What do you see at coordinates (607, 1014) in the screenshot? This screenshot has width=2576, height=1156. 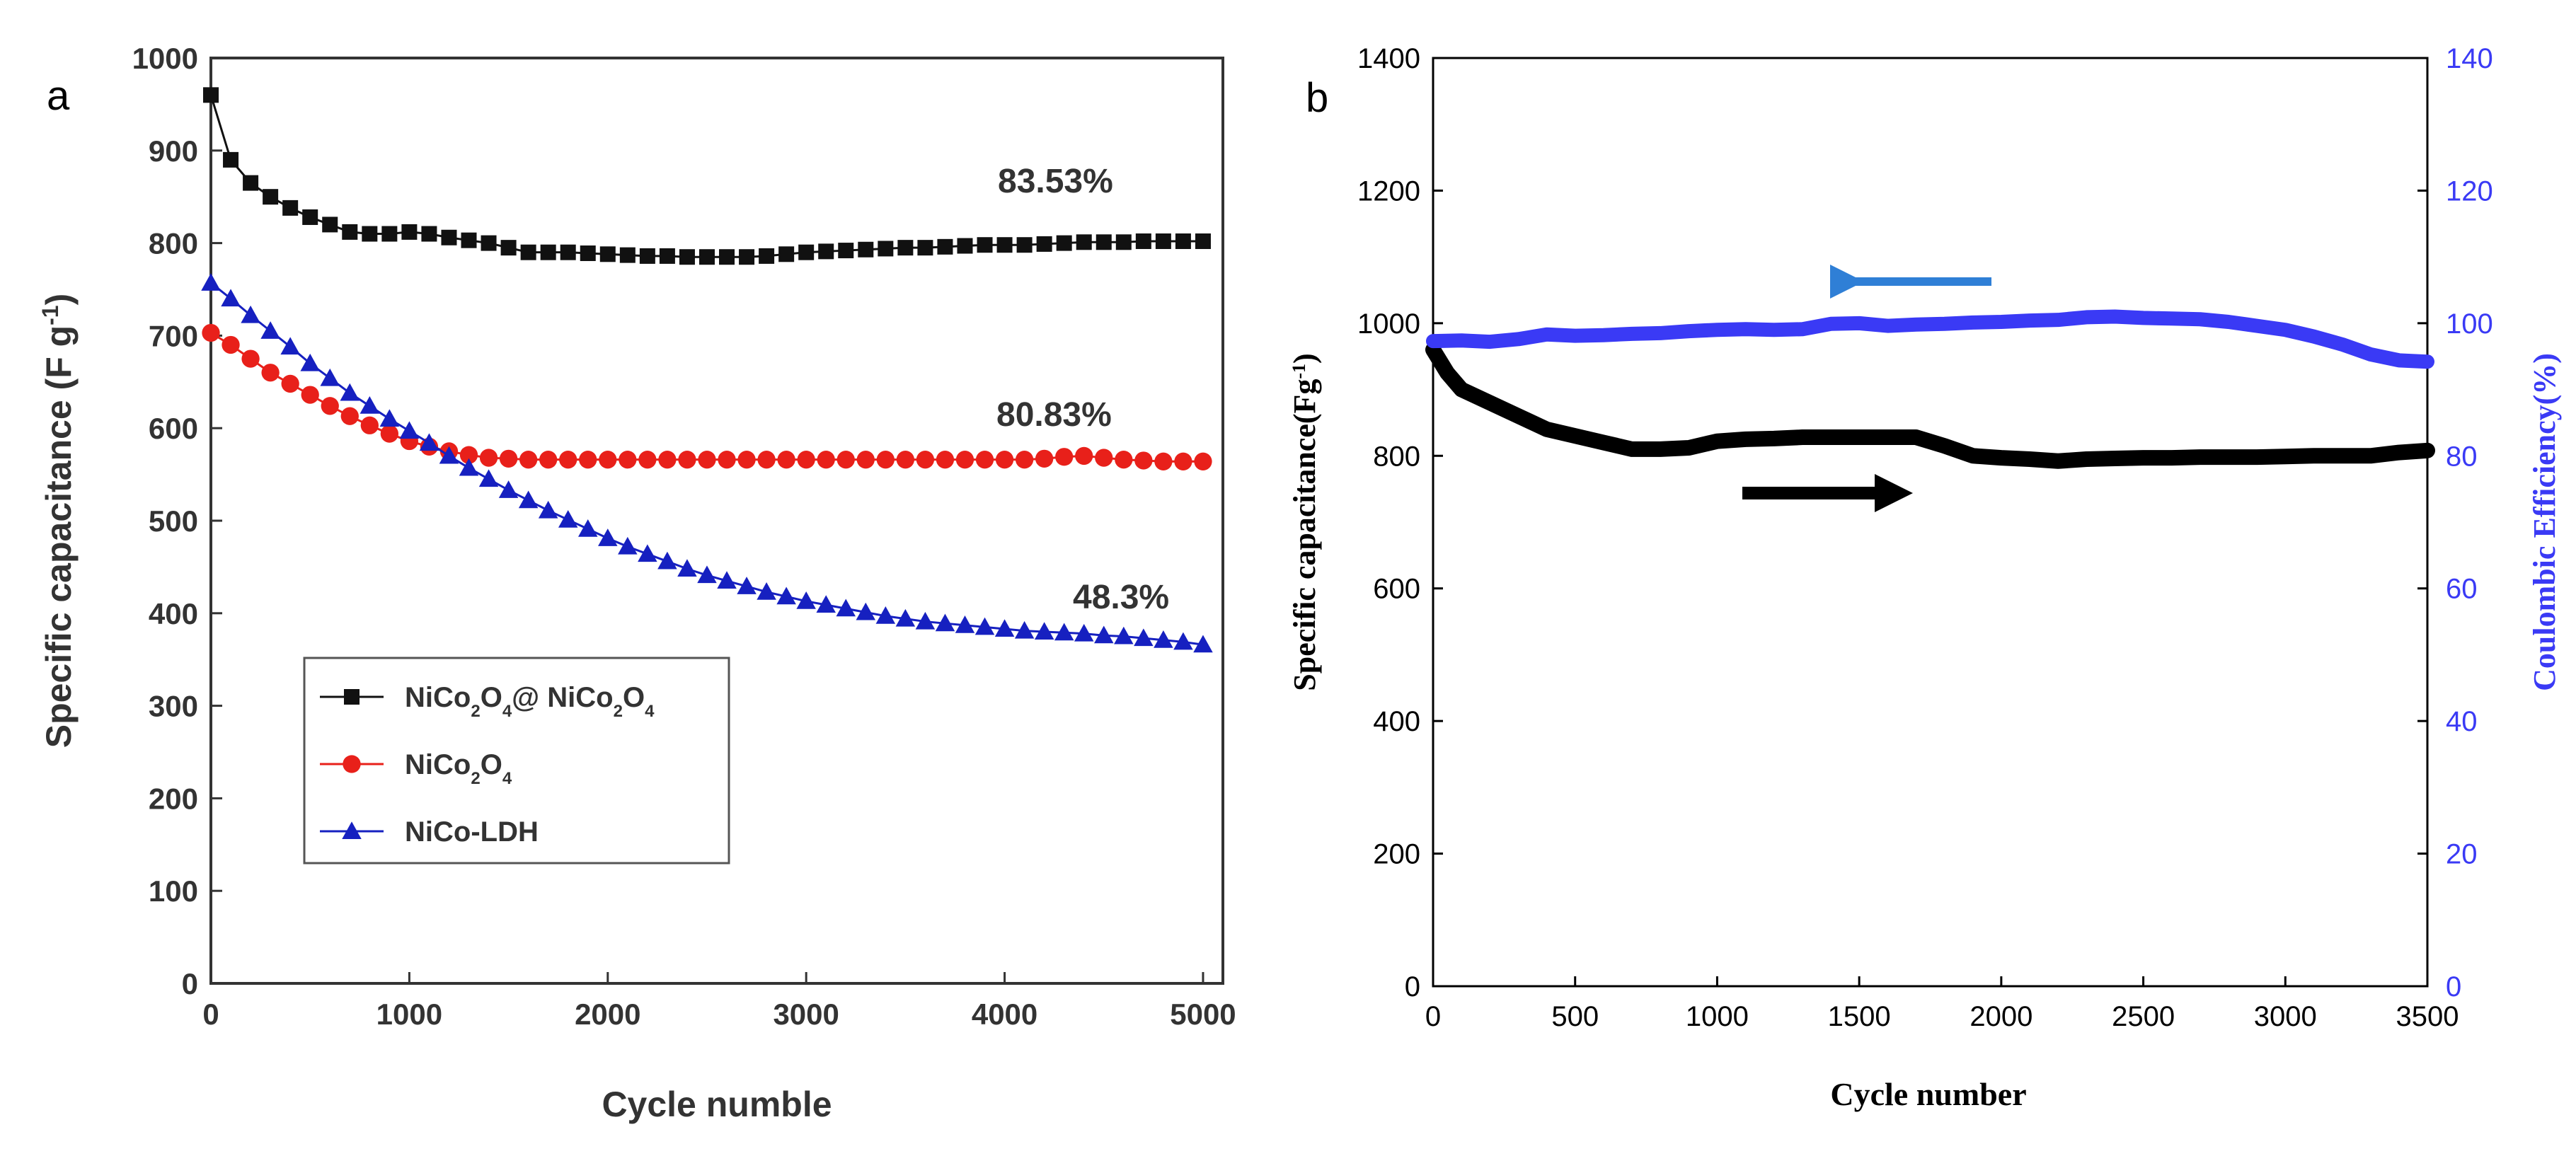 I see `a-x-tick-label: 2000` at bounding box center [607, 1014].